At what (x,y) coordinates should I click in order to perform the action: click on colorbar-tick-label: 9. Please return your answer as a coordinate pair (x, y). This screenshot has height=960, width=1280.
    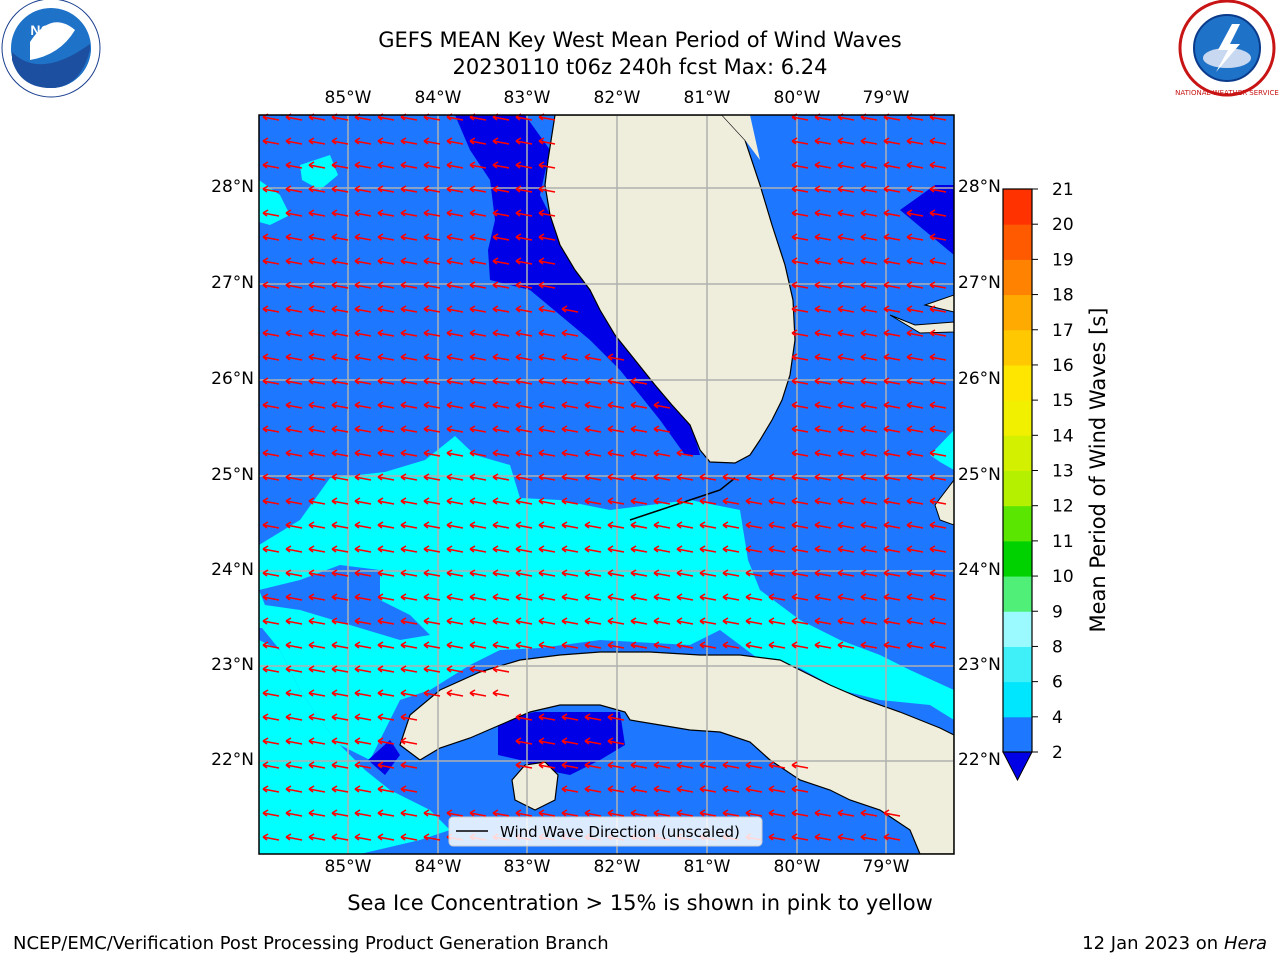
    Looking at the image, I should click on (1057, 612).